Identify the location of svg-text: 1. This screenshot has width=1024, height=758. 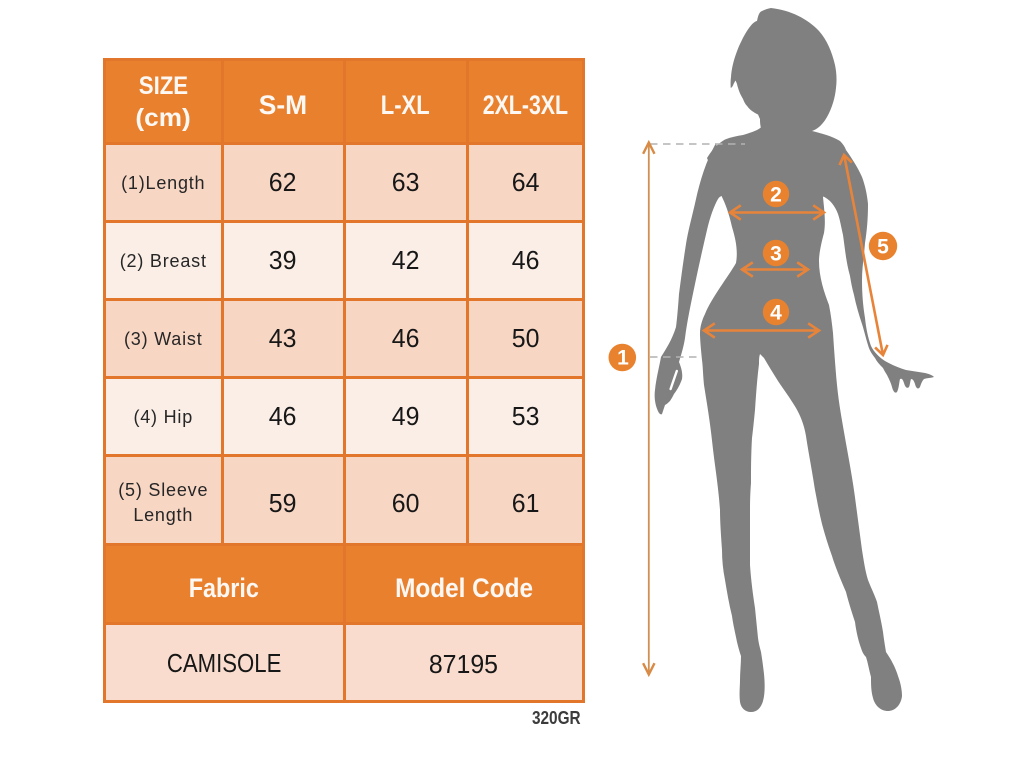
(623, 358).